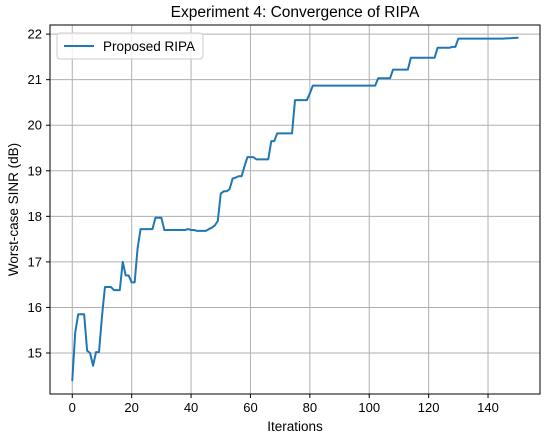 Image resolution: width=550 pixels, height=436 pixels. What do you see at coordinates (35, 216) in the screenshot?
I see `y-tick-label: 18` at bounding box center [35, 216].